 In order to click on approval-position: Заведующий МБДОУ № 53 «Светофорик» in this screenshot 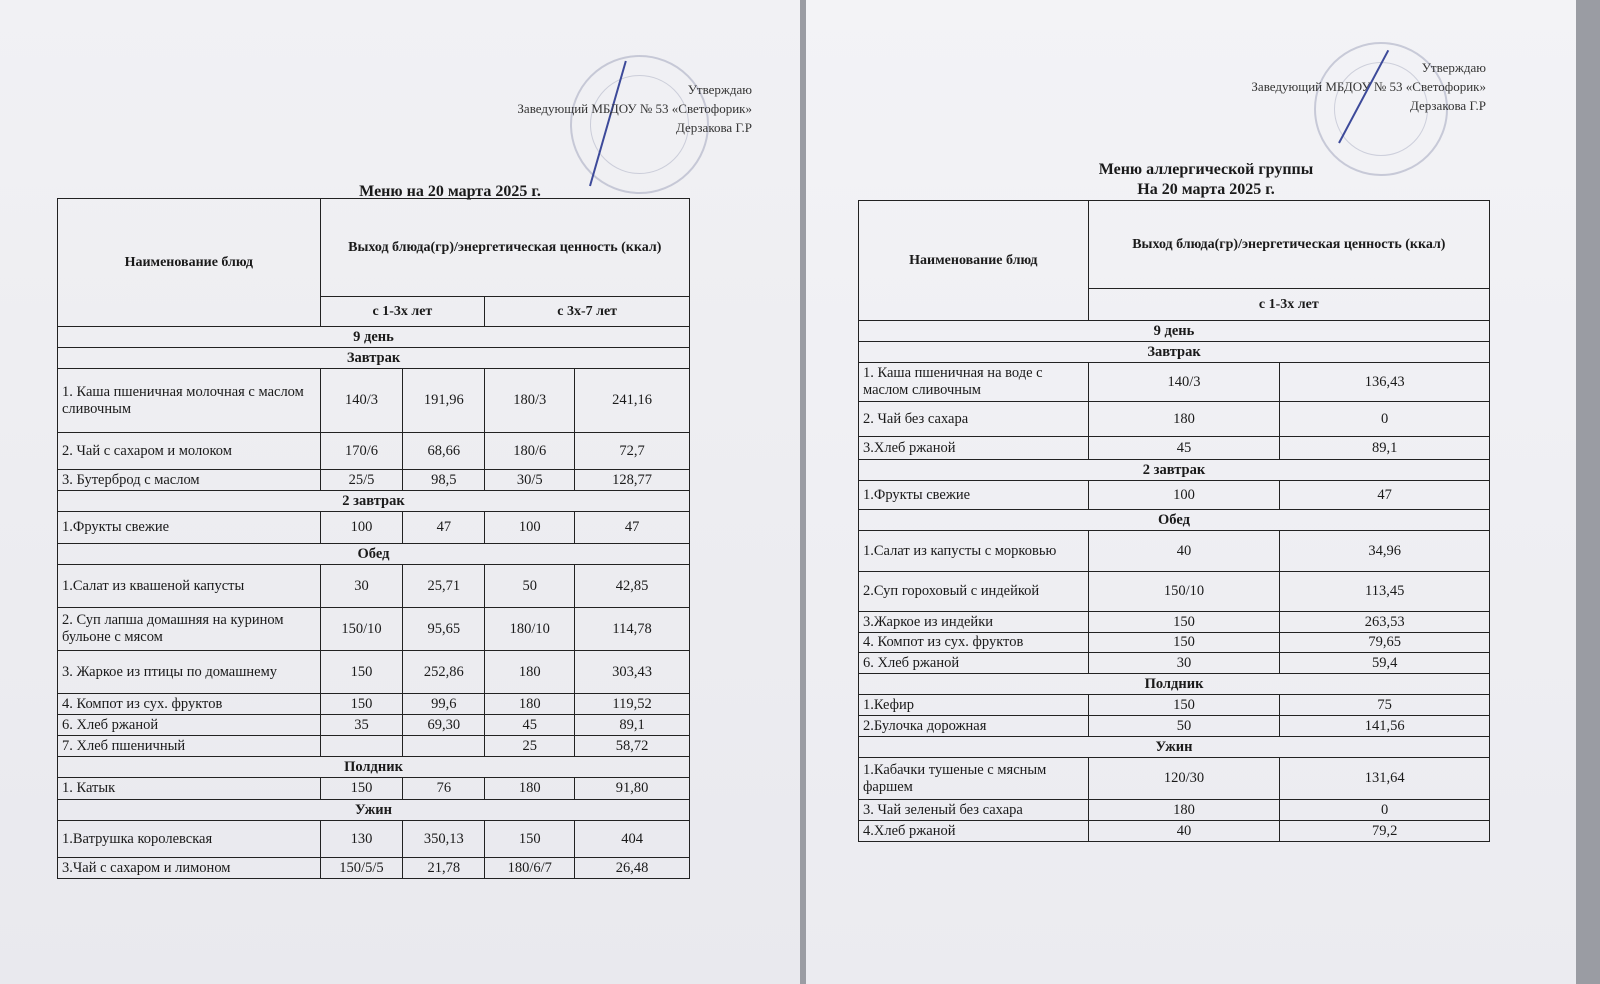, I will do `click(634, 108)`.